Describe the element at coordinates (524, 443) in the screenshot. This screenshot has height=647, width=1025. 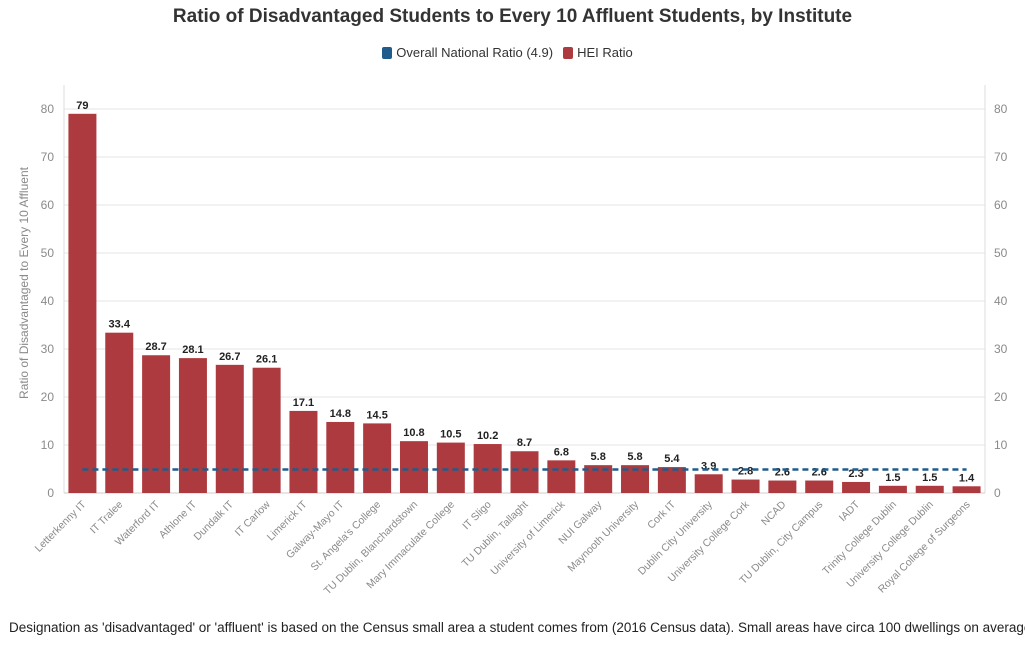
I see `data-label: 8.7` at that location.